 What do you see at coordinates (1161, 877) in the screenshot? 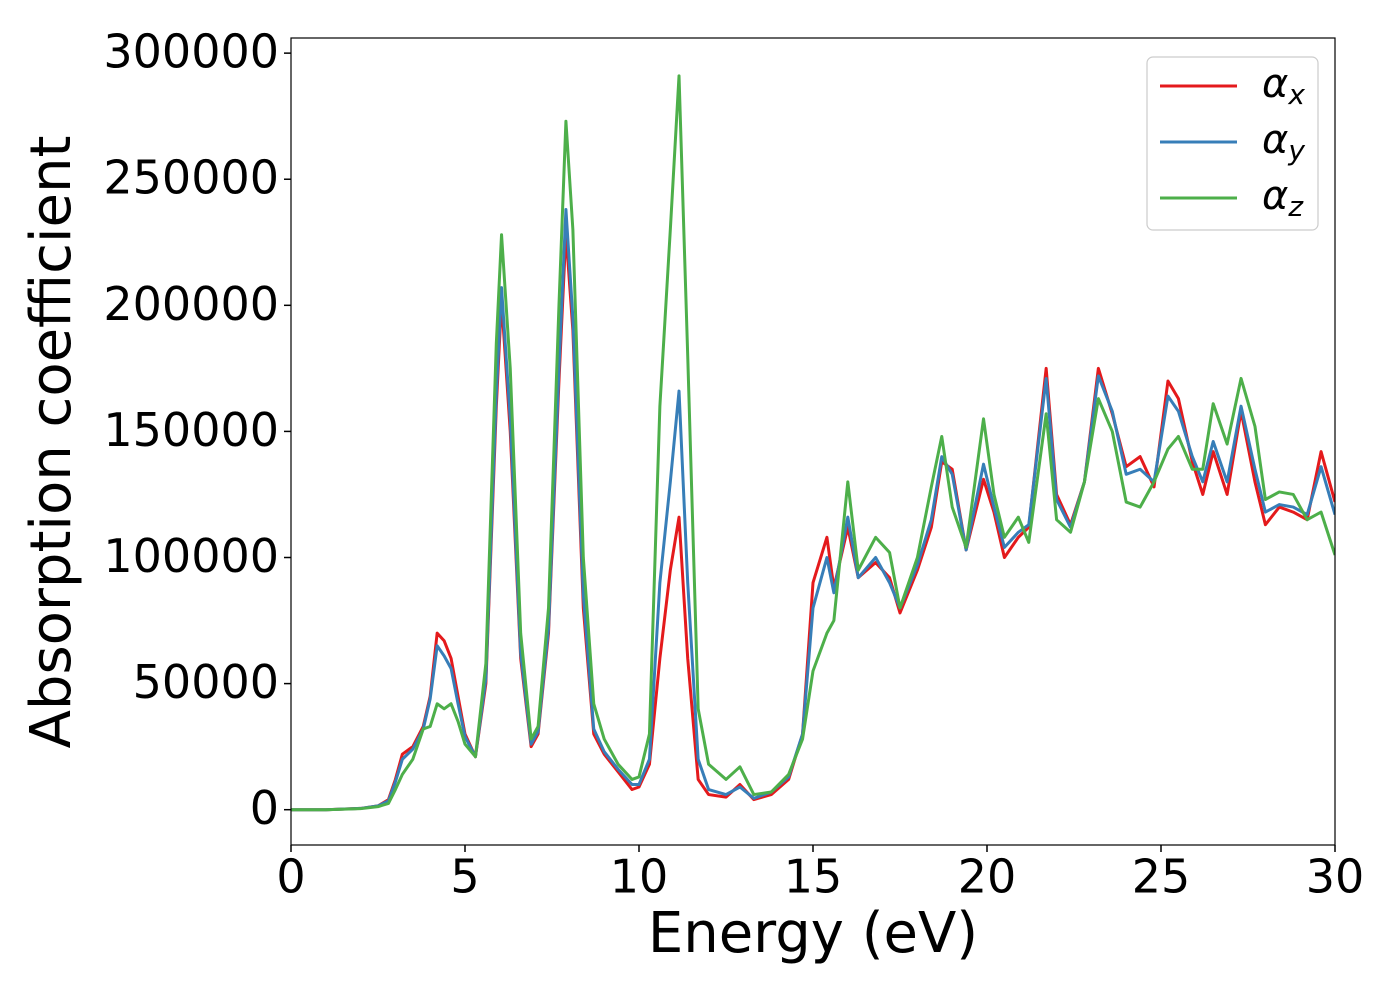
I see `x-tick-label: 25` at bounding box center [1161, 877].